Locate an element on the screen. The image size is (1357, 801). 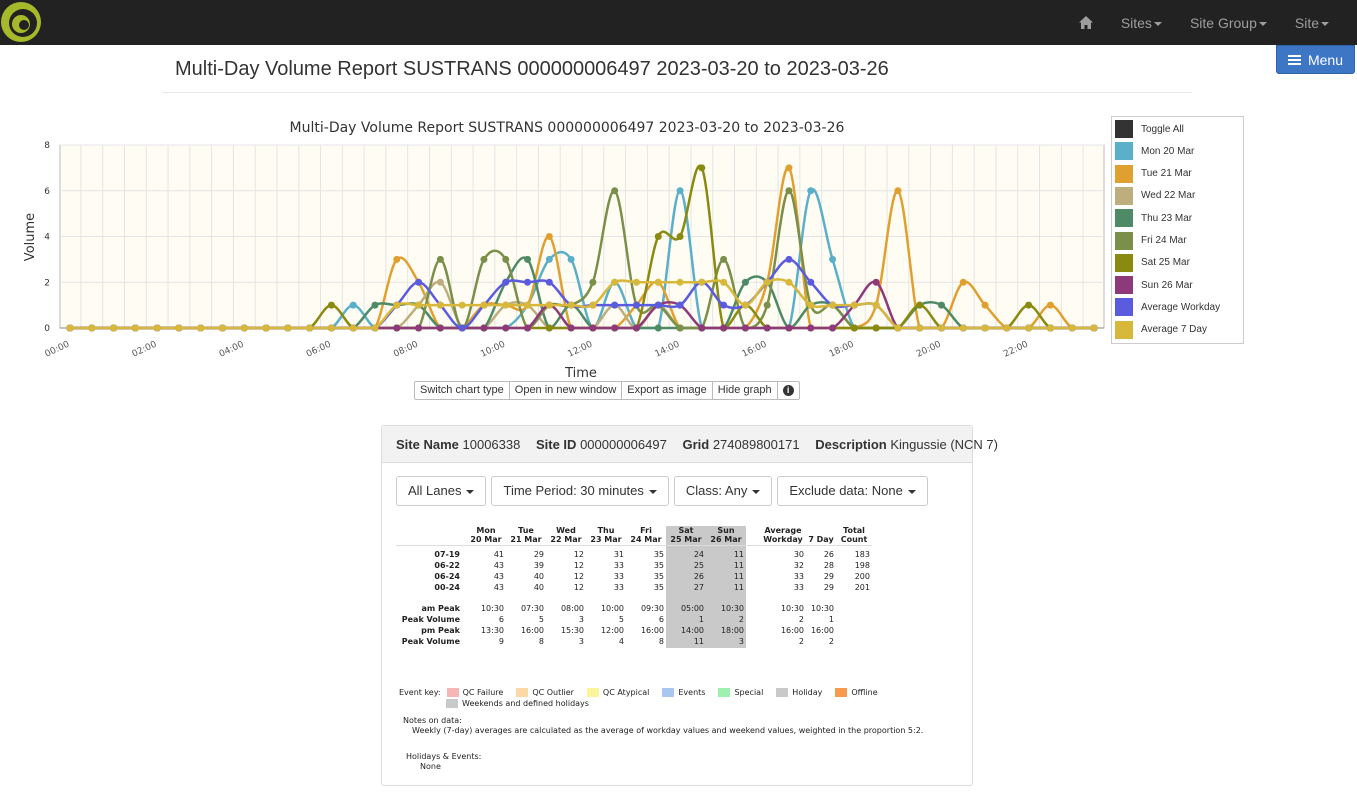
nav-site-group-dropdown: Site Group is located at coordinates (1228, 23).